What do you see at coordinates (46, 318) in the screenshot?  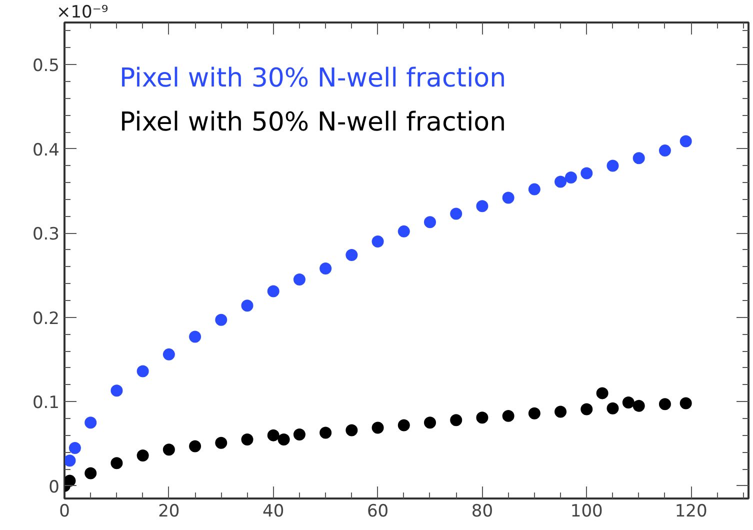 I see `y-tick-label: 0.2` at bounding box center [46, 318].